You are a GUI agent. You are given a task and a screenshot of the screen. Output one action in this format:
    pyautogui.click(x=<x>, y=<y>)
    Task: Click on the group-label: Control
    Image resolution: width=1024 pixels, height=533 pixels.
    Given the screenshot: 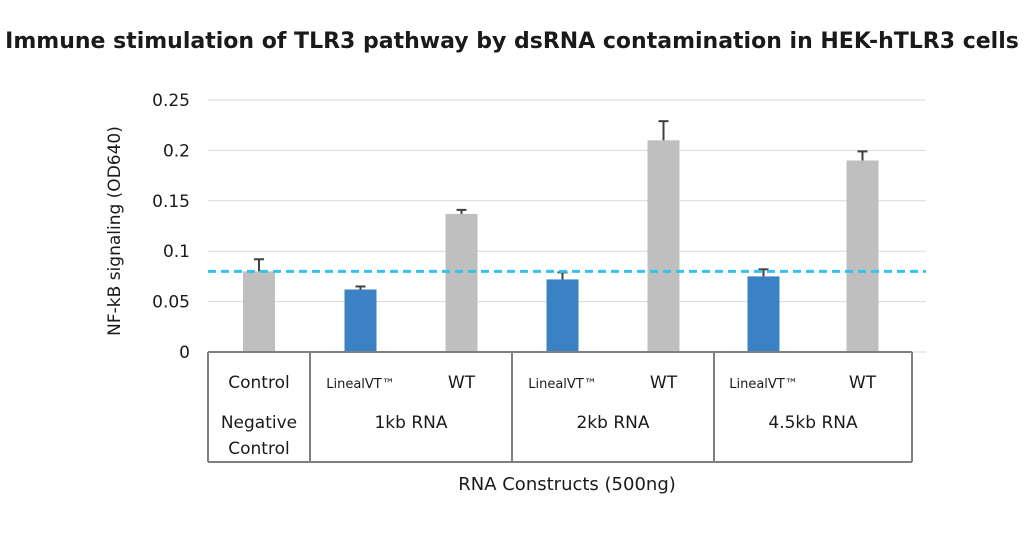 What is the action you would take?
    pyautogui.click(x=258, y=449)
    